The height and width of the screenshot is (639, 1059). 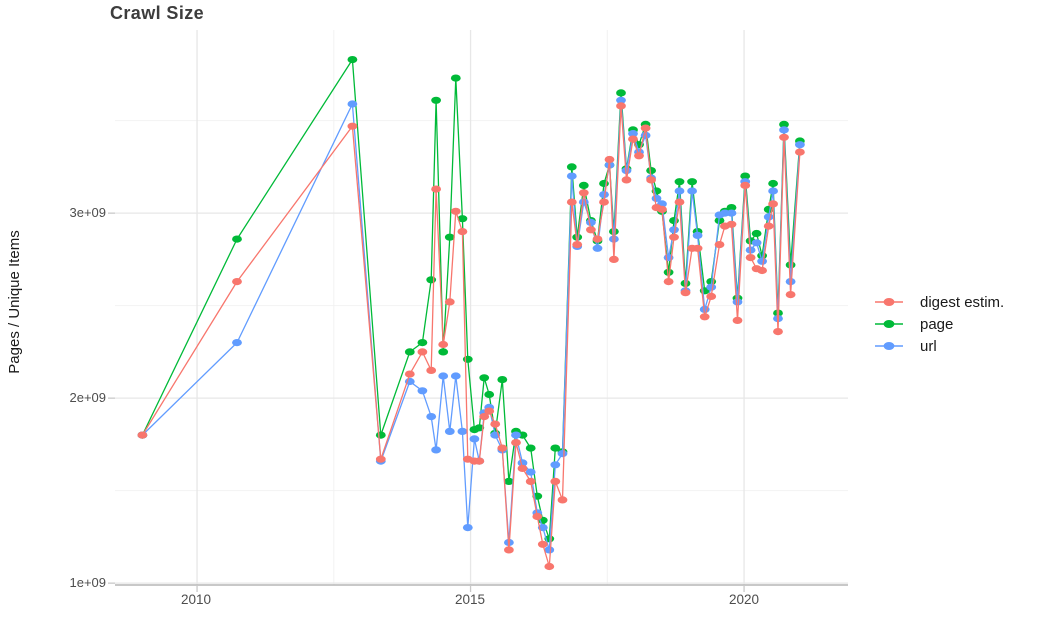 I want to click on legend-key-digest-icon, so click(x=889, y=302).